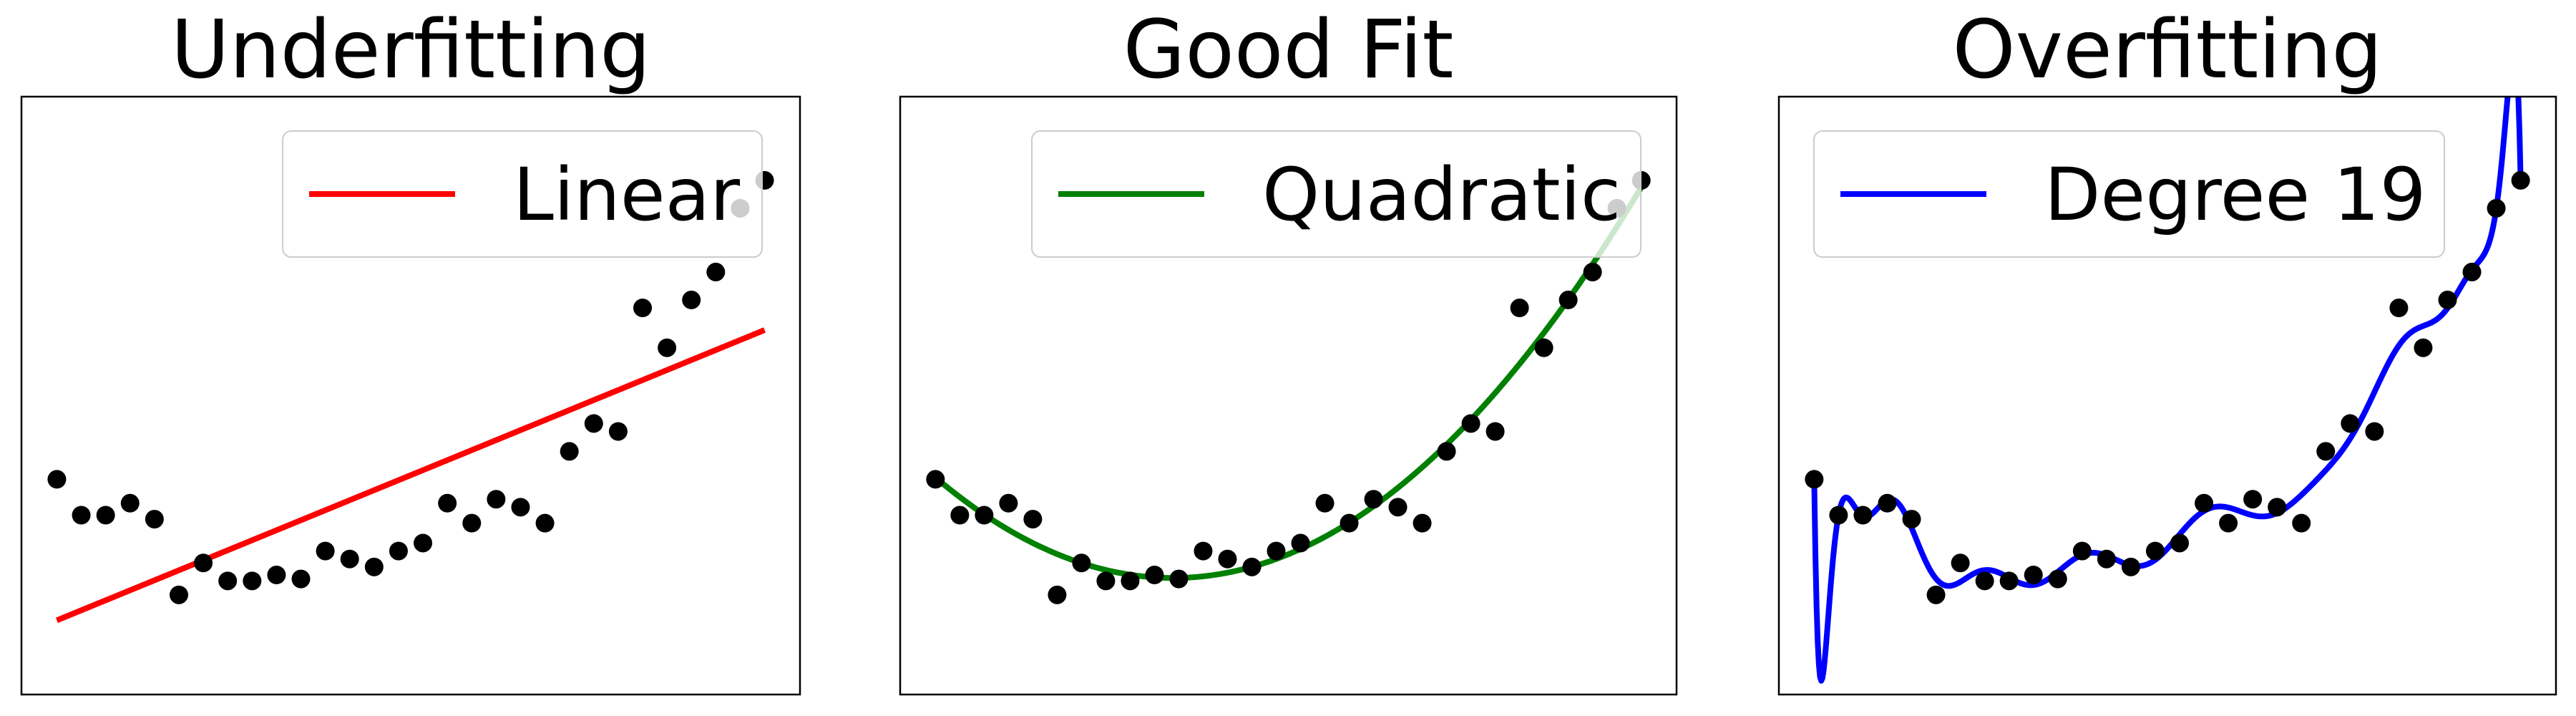 This screenshot has height=716, width=2576. I want to click on legend: Degree 19, so click(2129, 194).